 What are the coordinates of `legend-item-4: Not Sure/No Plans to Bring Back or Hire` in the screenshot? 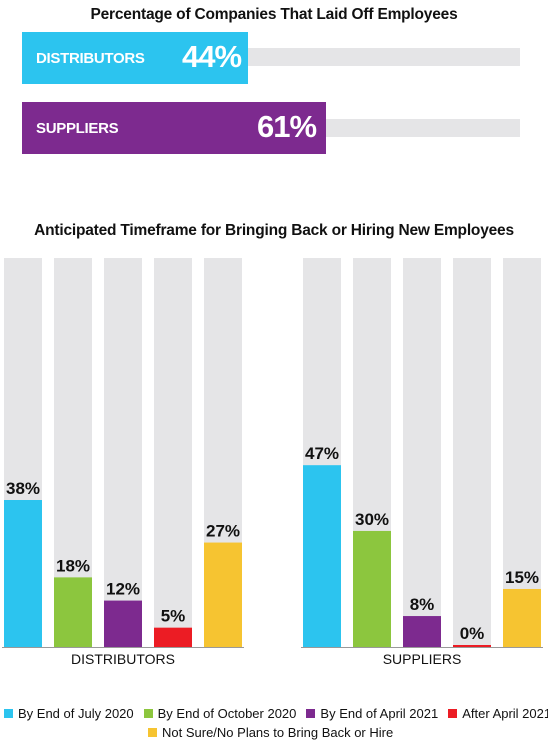 It's located at (270, 732).